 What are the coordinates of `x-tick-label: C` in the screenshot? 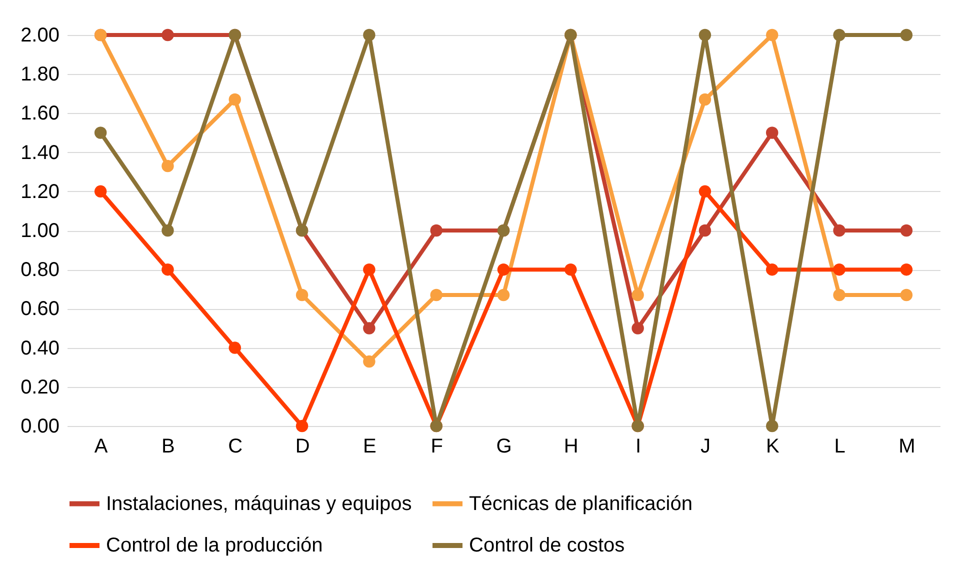 It's located at (235, 447).